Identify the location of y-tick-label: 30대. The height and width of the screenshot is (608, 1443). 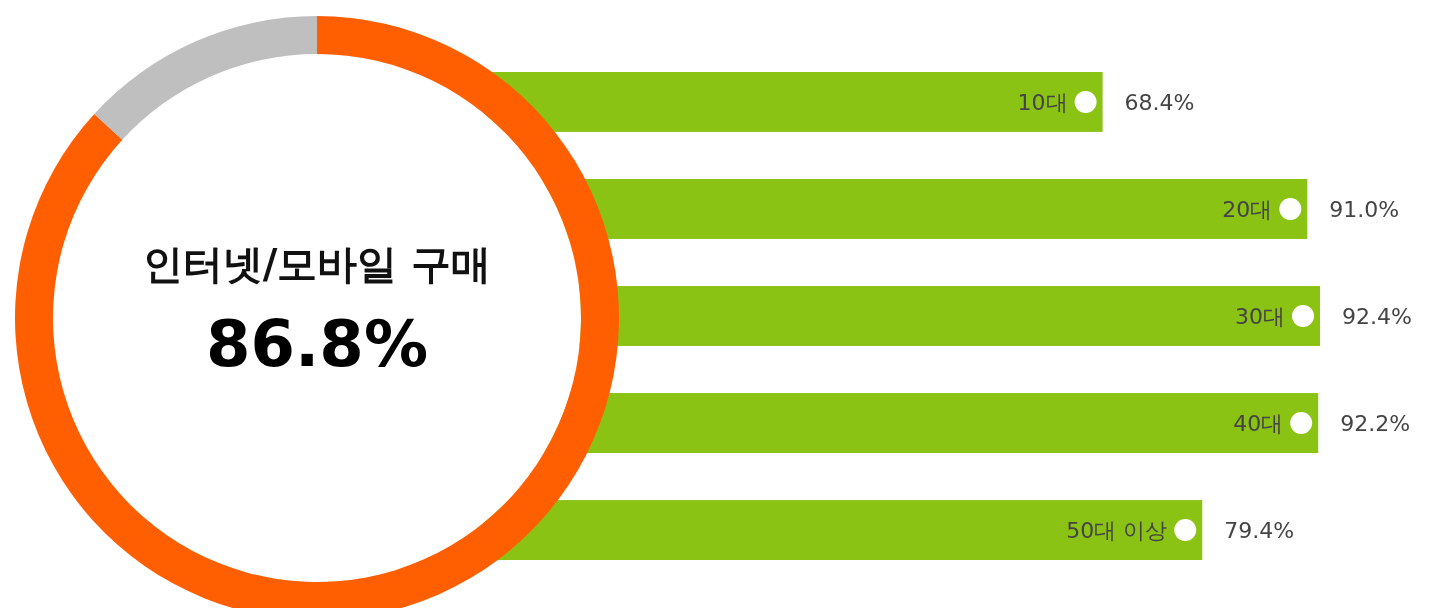
(1260, 316).